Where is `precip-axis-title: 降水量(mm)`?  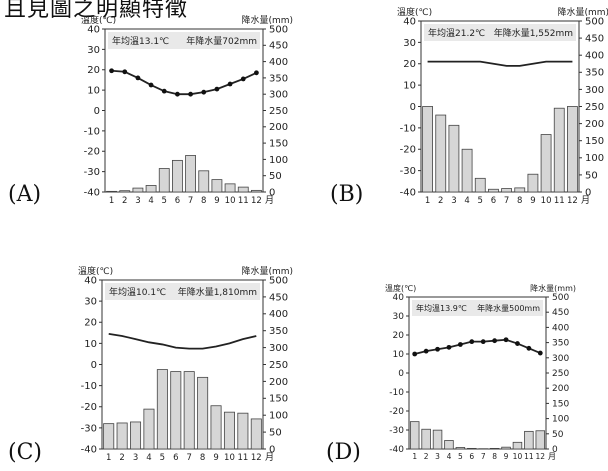
precip-axis-title: 降水量(mm) is located at coordinates (582, 12).